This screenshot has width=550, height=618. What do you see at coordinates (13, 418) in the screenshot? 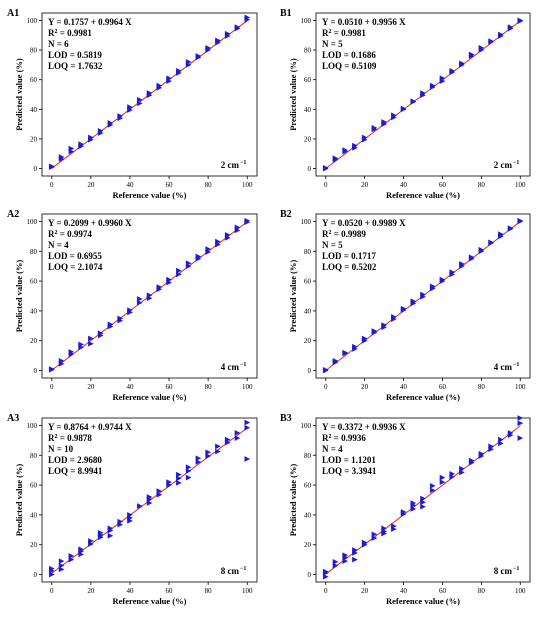
I see `panel-label: A3` at bounding box center [13, 418].